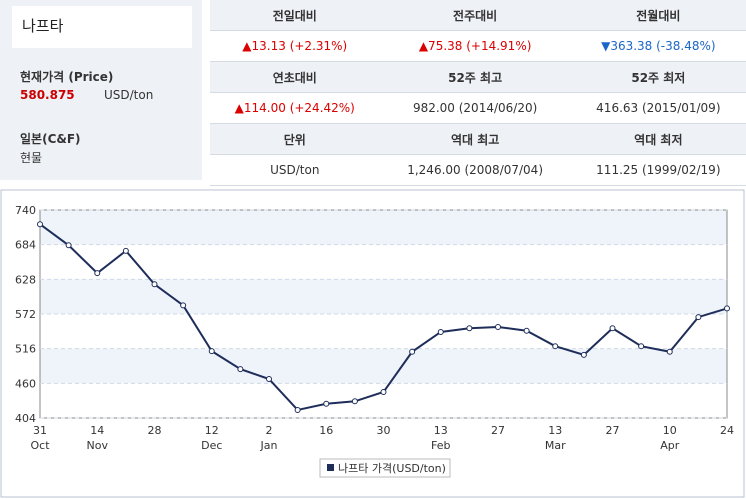 This screenshot has width=746, height=499. I want to click on cell: 982.00 (2014/06/20), so click(475, 108).